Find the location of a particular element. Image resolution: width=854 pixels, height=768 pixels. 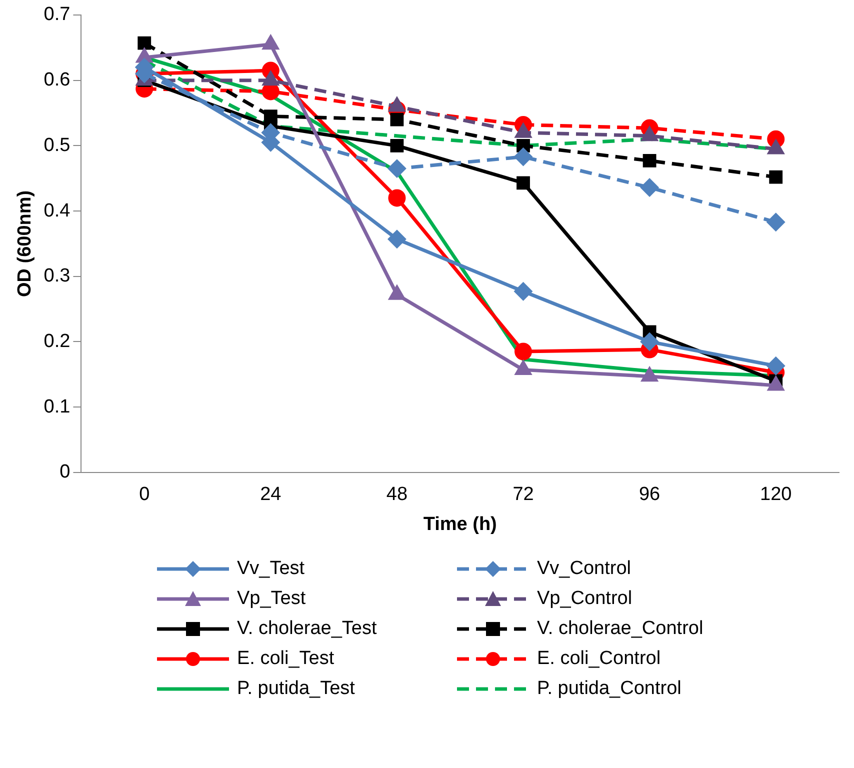

y-tick-label: 0.5 is located at coordinates (57, 145).